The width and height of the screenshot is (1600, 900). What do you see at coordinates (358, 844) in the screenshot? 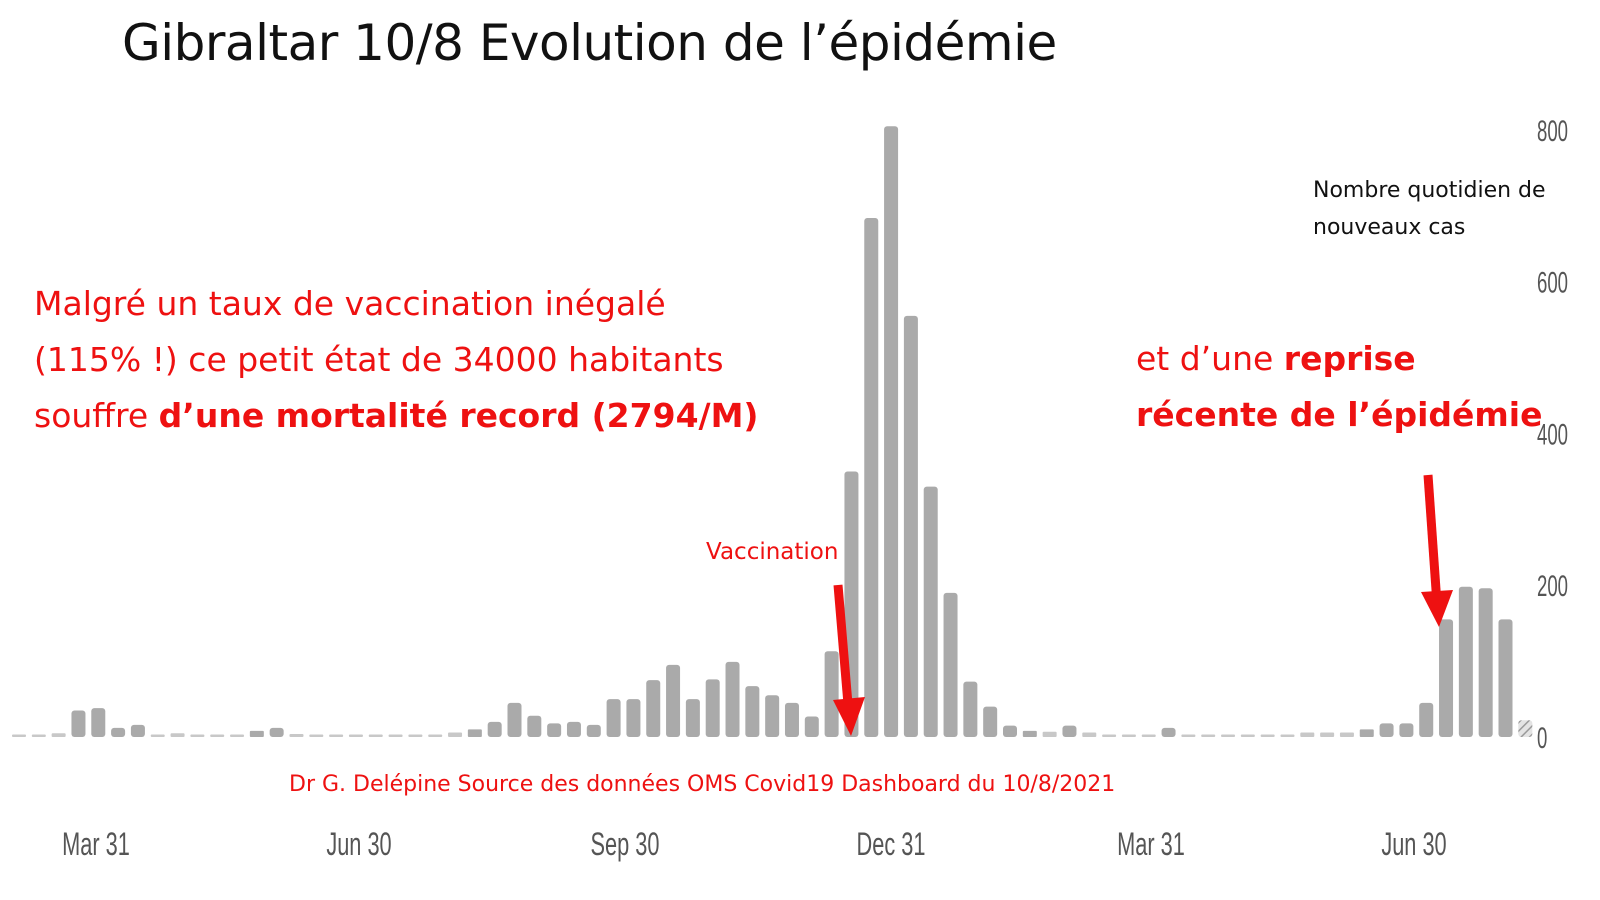
I see `x-tick-label-2: Jun 30` at bounding box center [358, 844].